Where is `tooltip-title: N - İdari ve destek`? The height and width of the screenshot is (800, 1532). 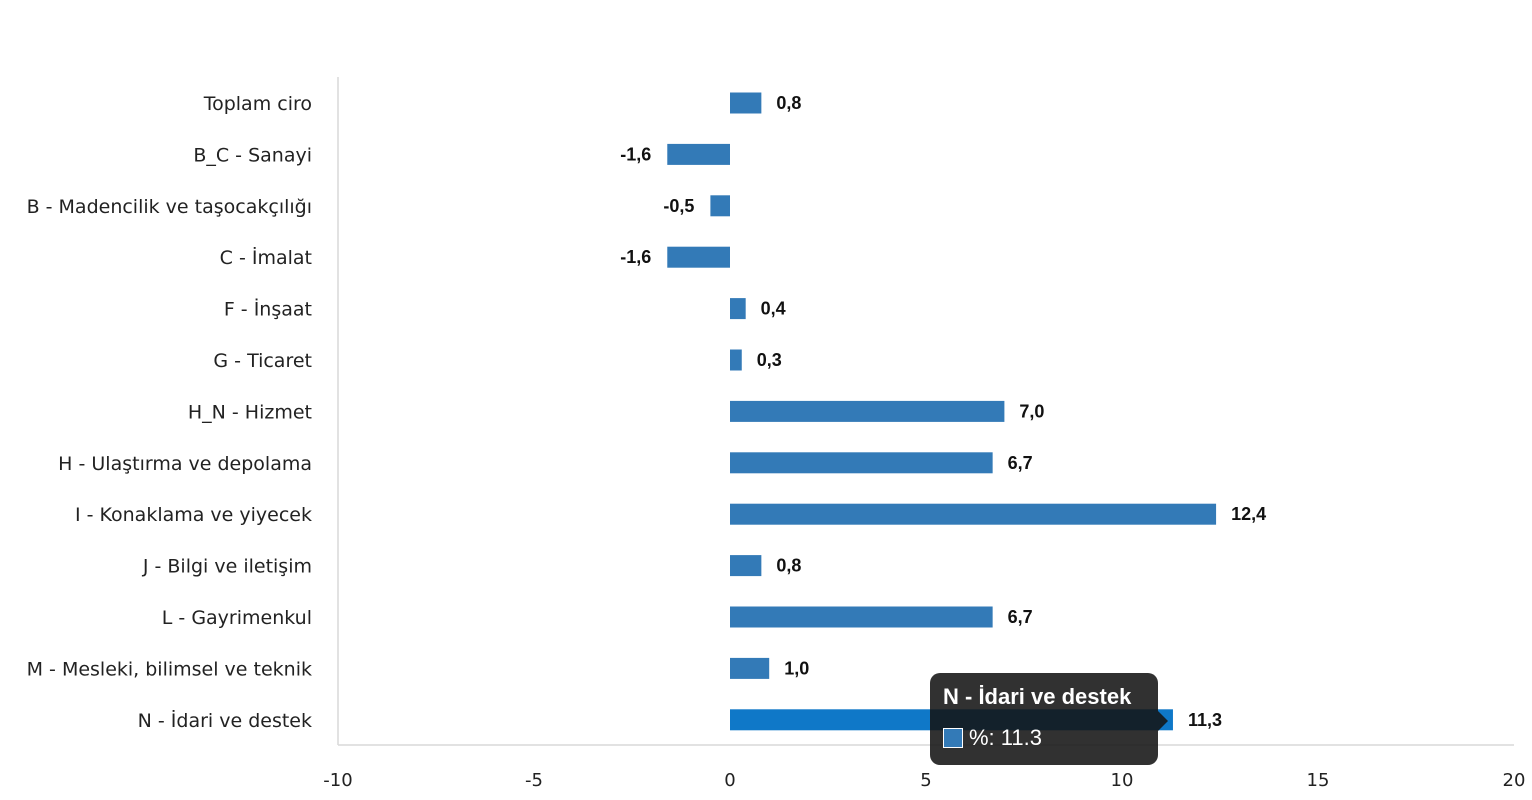
tooltip-title: N - İdari ve destek is located at coordinates (1037, 696).